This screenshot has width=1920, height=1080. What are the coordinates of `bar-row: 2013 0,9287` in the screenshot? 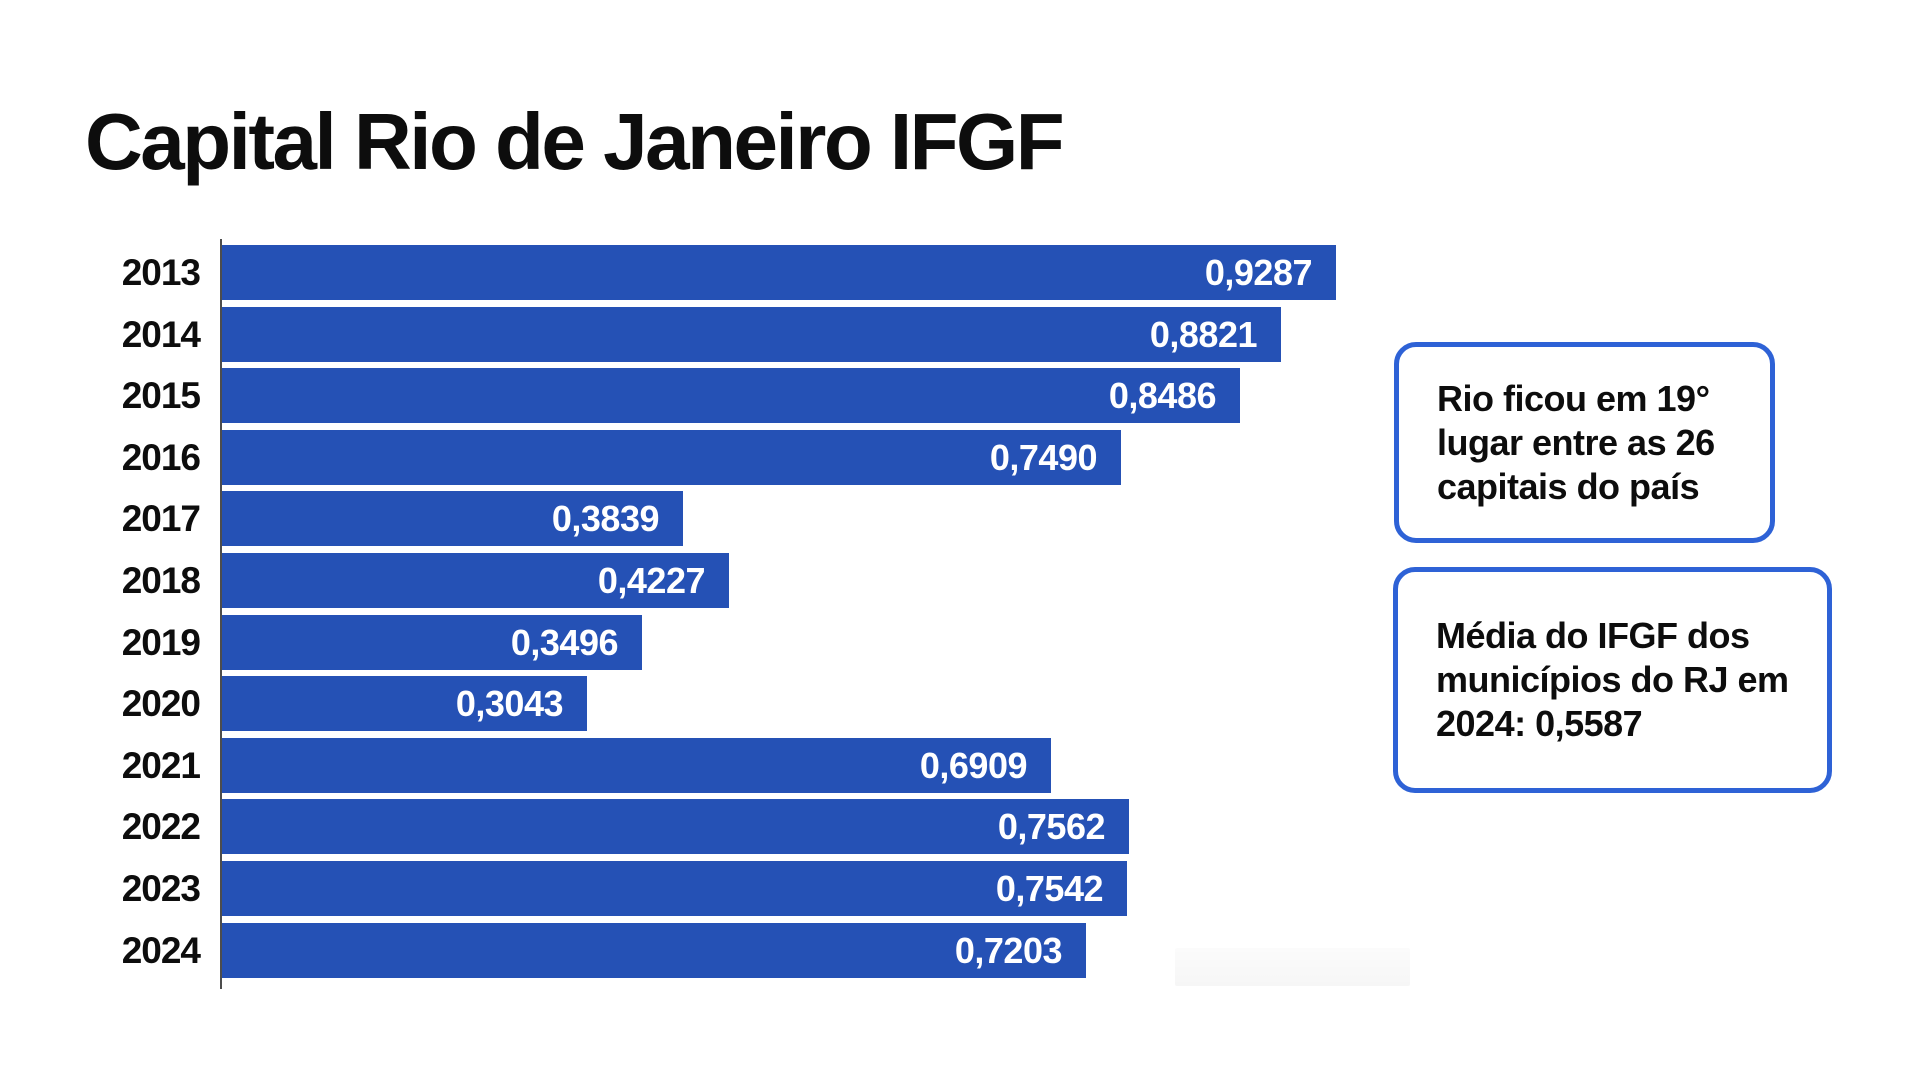 It's located at (832, 272).